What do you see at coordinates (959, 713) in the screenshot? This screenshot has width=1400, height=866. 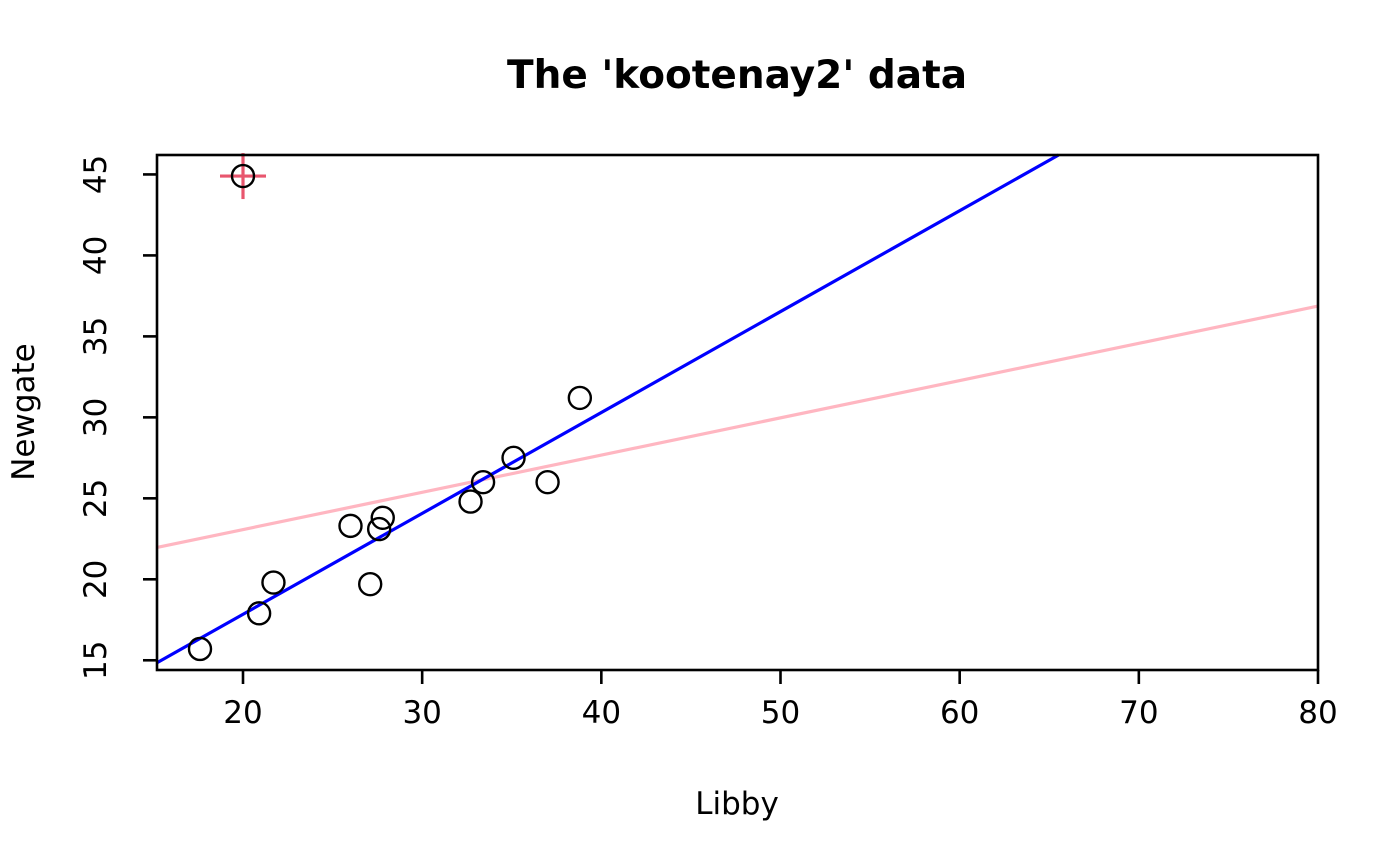 I see `x-tick-label: 60` at bounding box center [959, 713].